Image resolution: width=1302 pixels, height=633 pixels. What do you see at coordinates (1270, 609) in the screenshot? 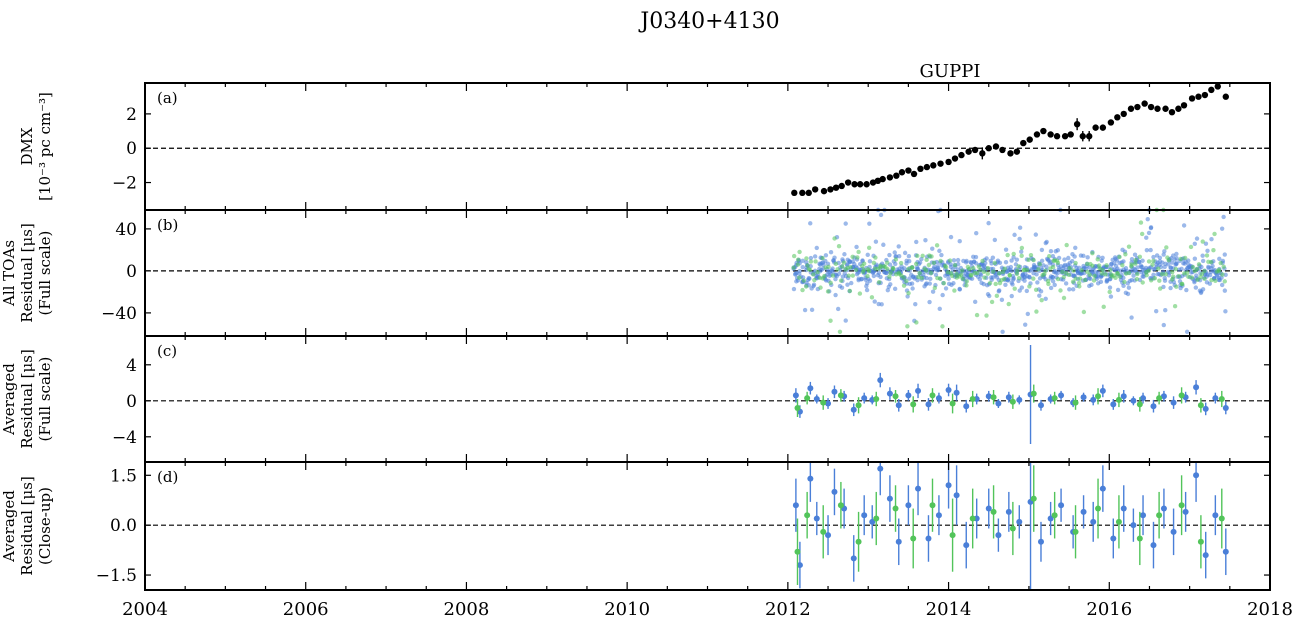
I see `x-tick-label: 2018` at bounding box center [1270, 609].